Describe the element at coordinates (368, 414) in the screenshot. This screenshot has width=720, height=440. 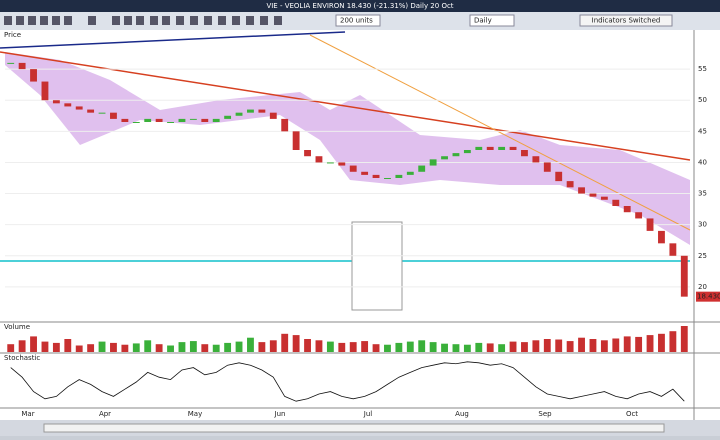
I see `x-tick-label: Jul` at that location.